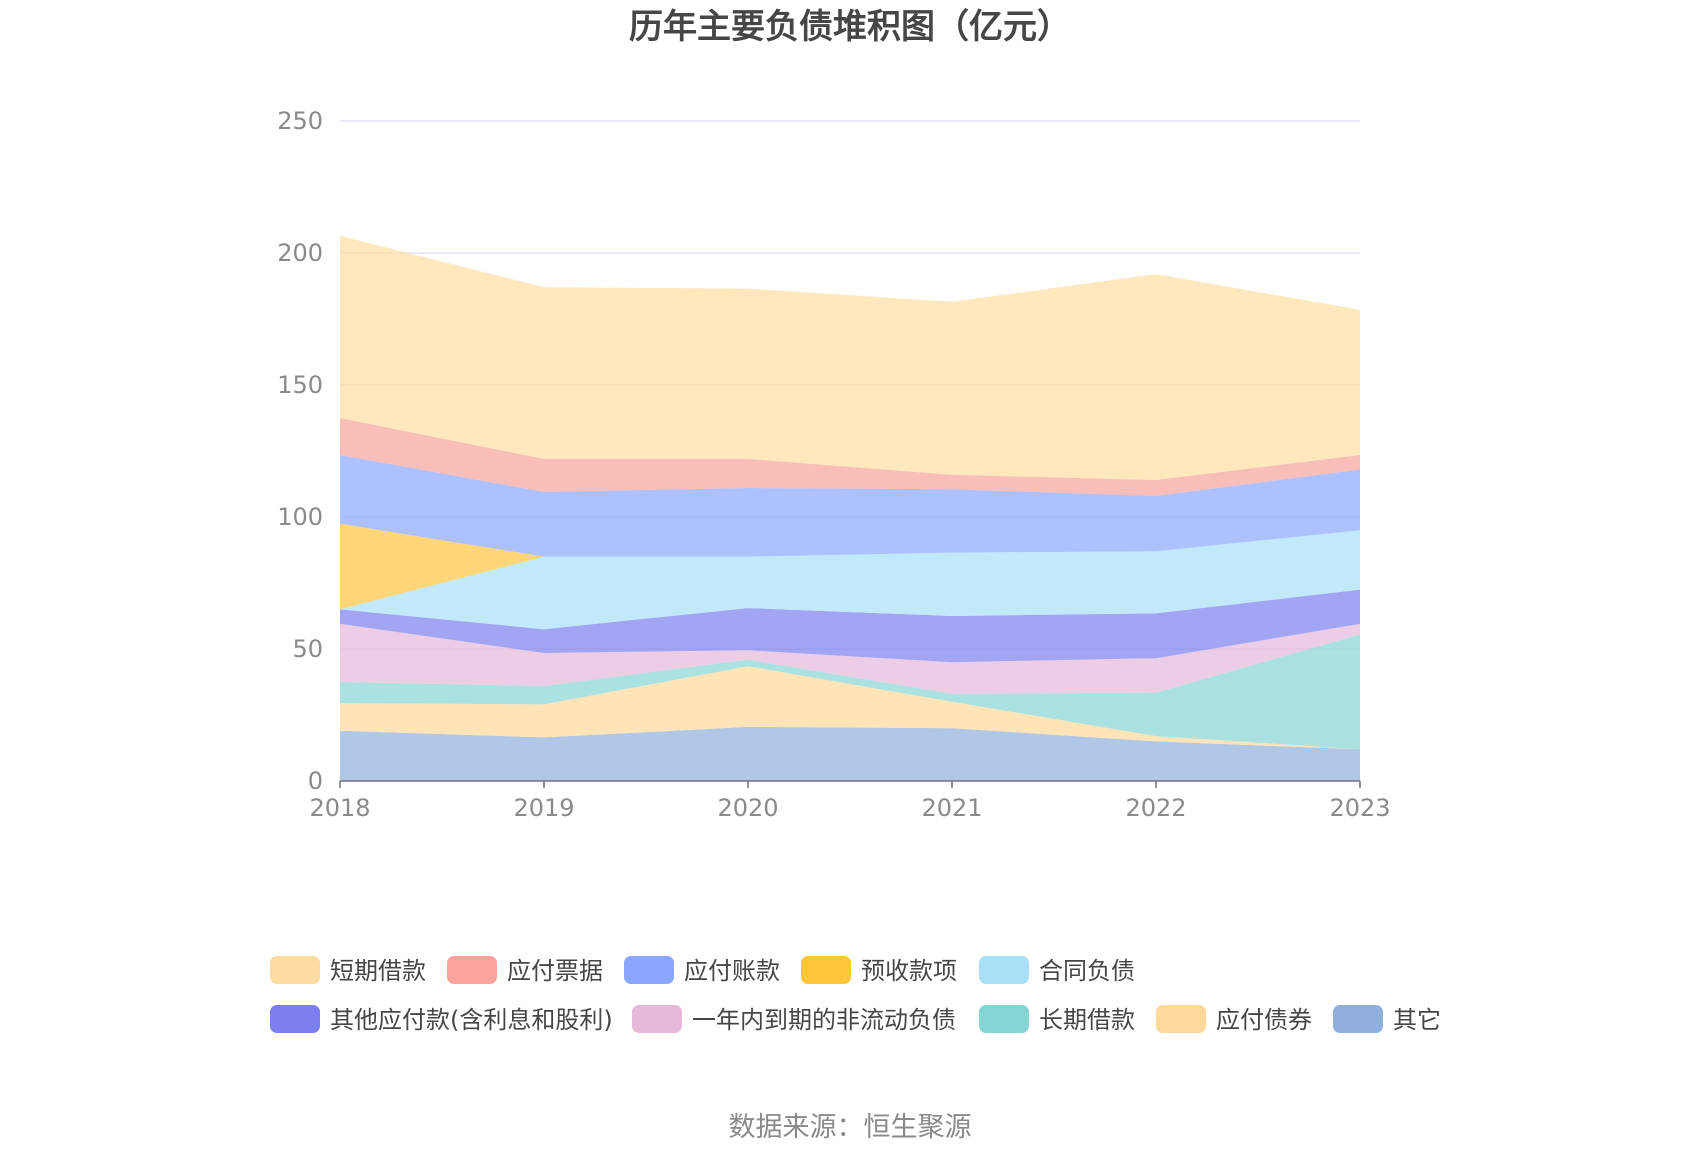 This screenshot has height=1150, width=1700. Describe the element at coordinates (824, 1020) in the screenshot. I see `legend-label: 一年内到期的非流动负债` at that location.